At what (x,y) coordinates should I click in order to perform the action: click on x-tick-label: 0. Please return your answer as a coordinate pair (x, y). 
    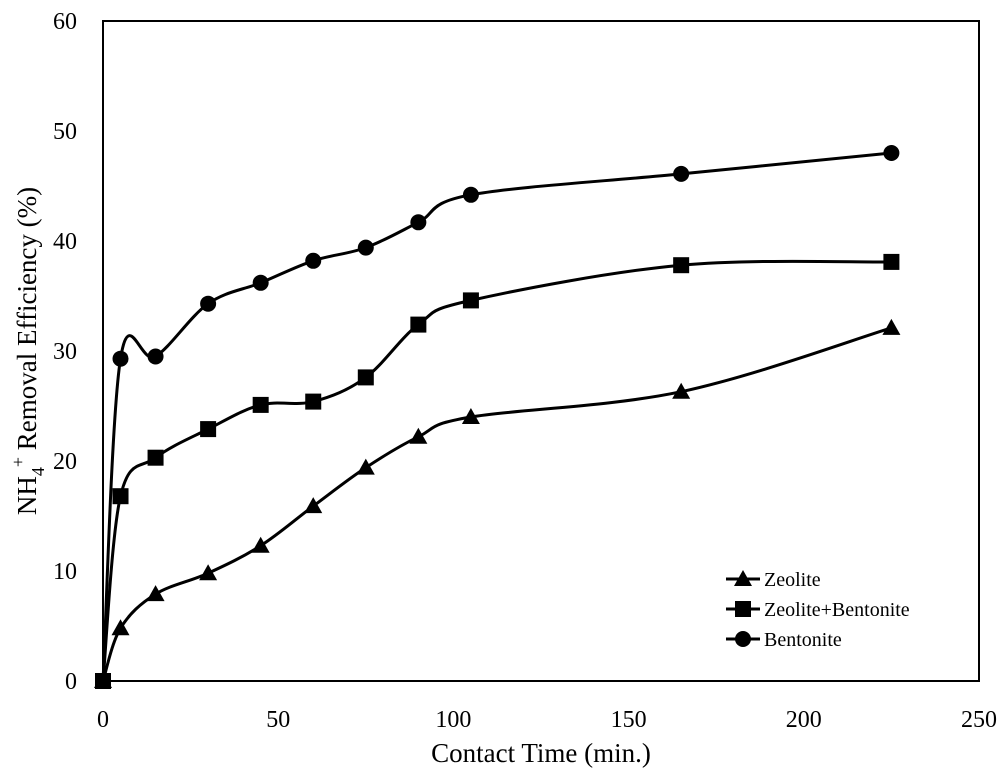
    Looking at the image, I should click on (103, 720).